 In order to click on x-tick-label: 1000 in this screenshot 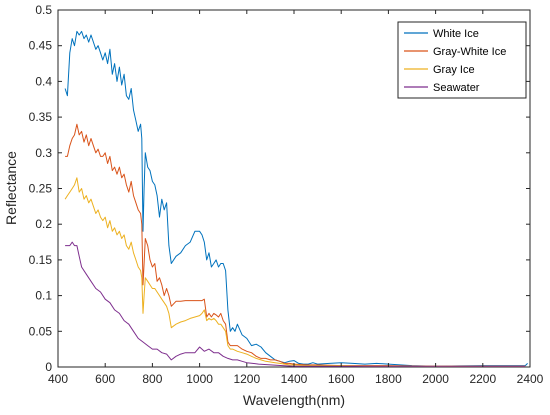, I will do `click(199, 379)`.